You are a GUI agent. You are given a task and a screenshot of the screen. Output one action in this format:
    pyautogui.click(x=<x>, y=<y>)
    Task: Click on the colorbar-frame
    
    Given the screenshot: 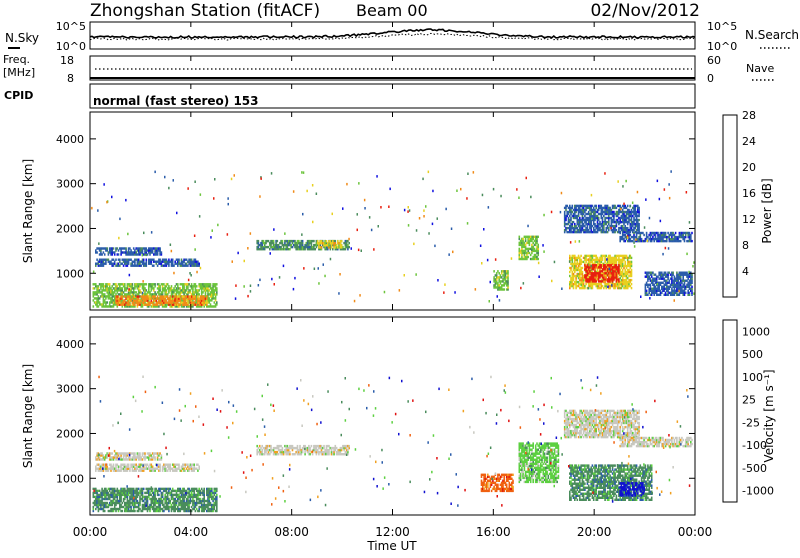 What is the action you would take?
    pyautogui.click(x=730, y=206)
    